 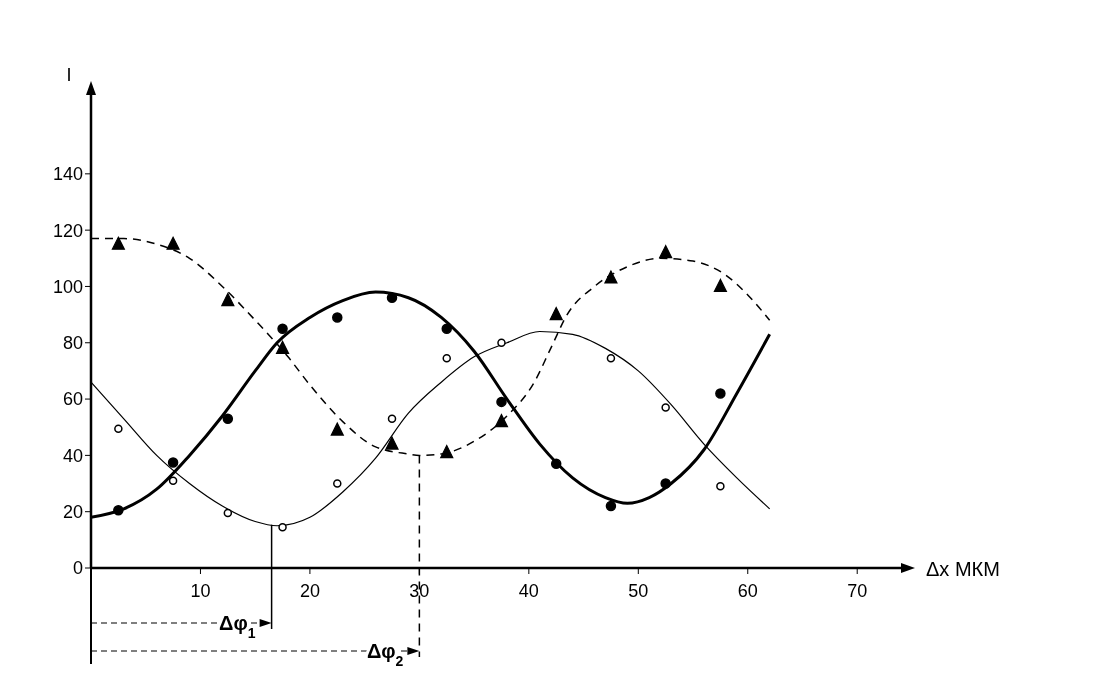 What do you see at coordinates (72, 399) in the screenshot?
I see `y-tick-label: 60` at bounding box center [72, 399].